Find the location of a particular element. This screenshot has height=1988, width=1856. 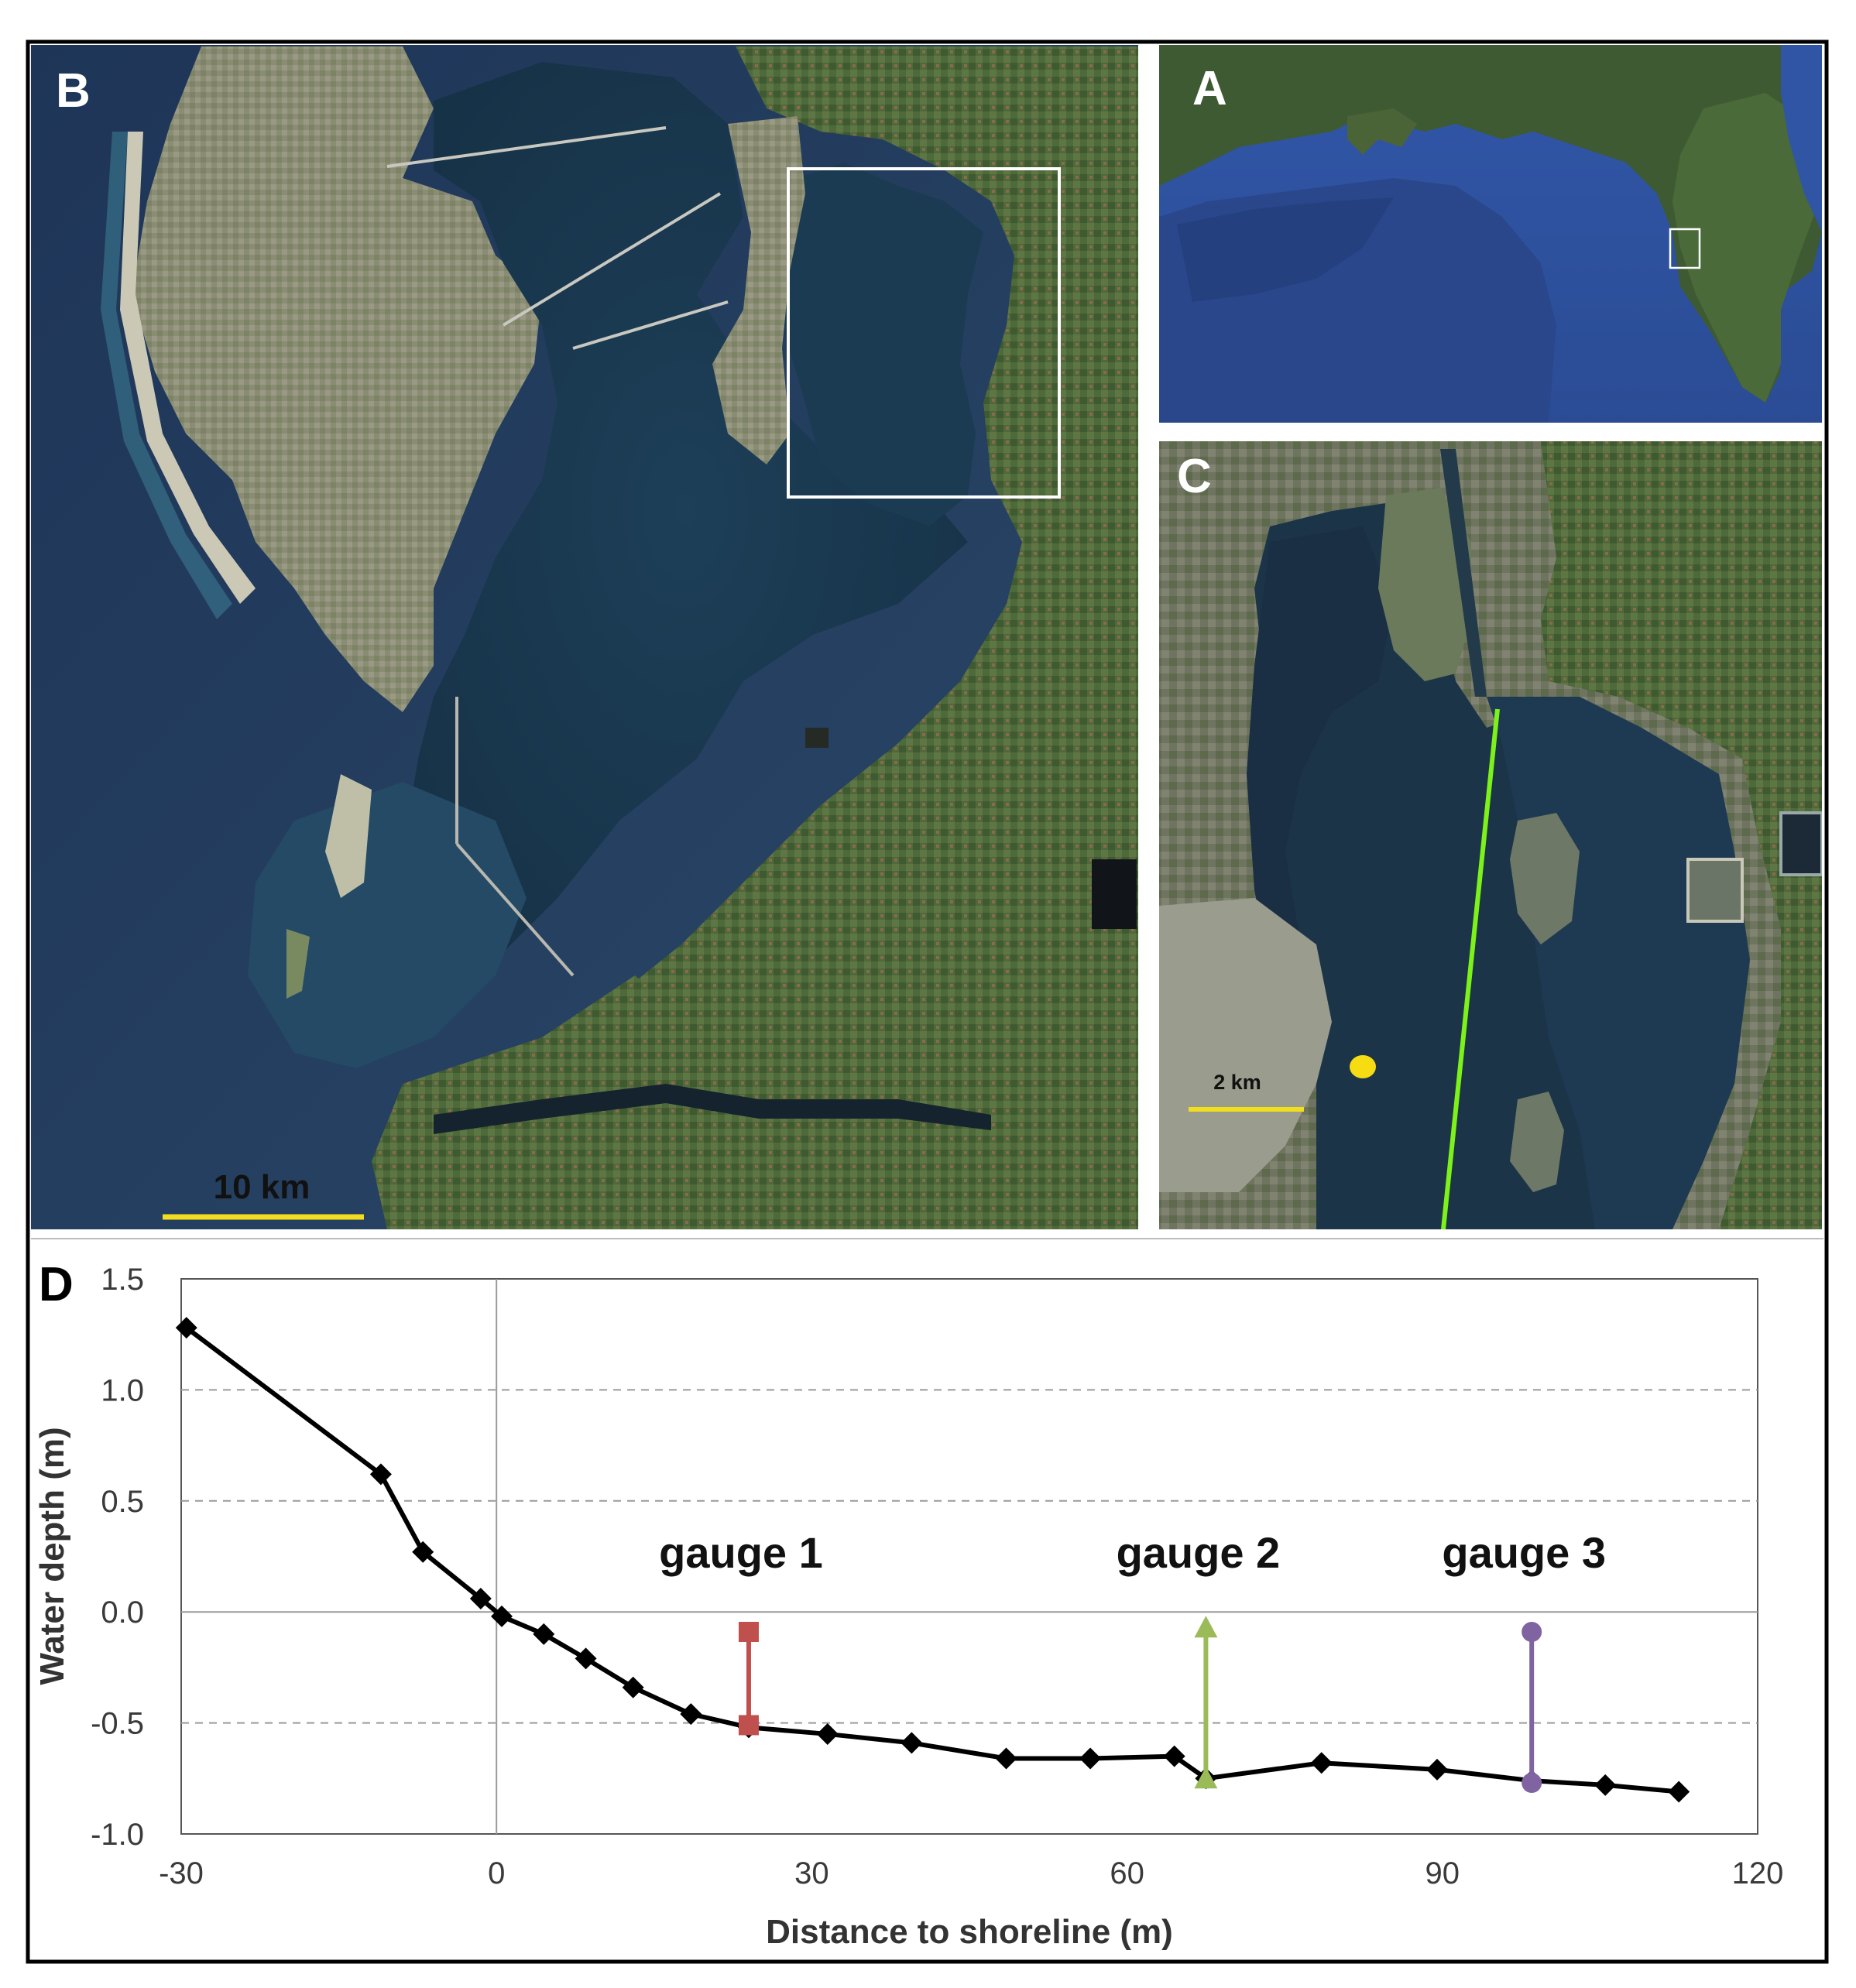

y-tick-label: 0.0 is located at coordinates (123, 1613).